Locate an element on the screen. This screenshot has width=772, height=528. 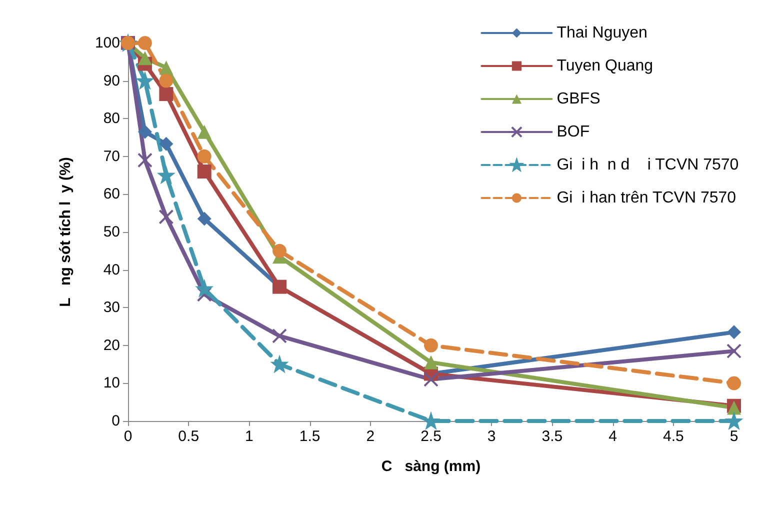
y-tick-label: 30 is located at coordinates (111, 307).